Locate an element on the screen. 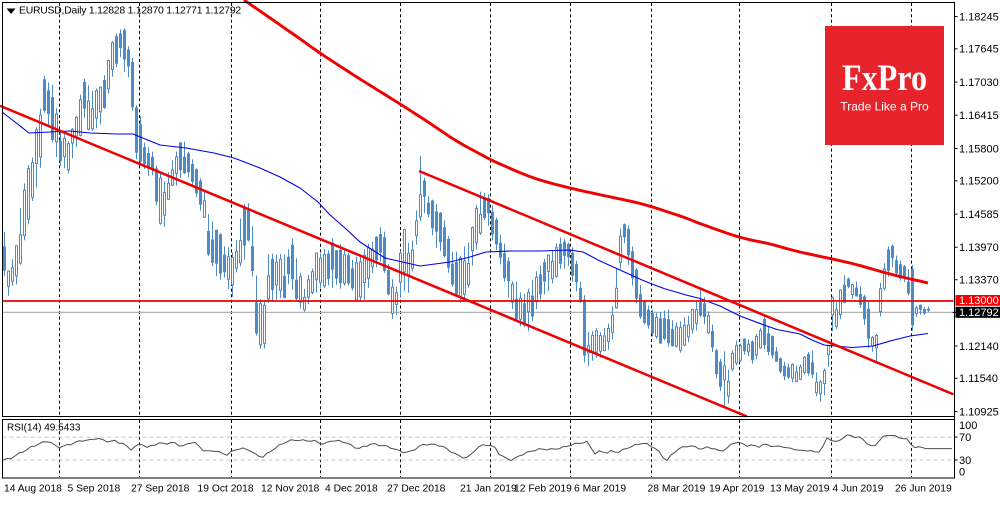  svg-text: 27 Sep 2018 is located at coordinates (160, 489).